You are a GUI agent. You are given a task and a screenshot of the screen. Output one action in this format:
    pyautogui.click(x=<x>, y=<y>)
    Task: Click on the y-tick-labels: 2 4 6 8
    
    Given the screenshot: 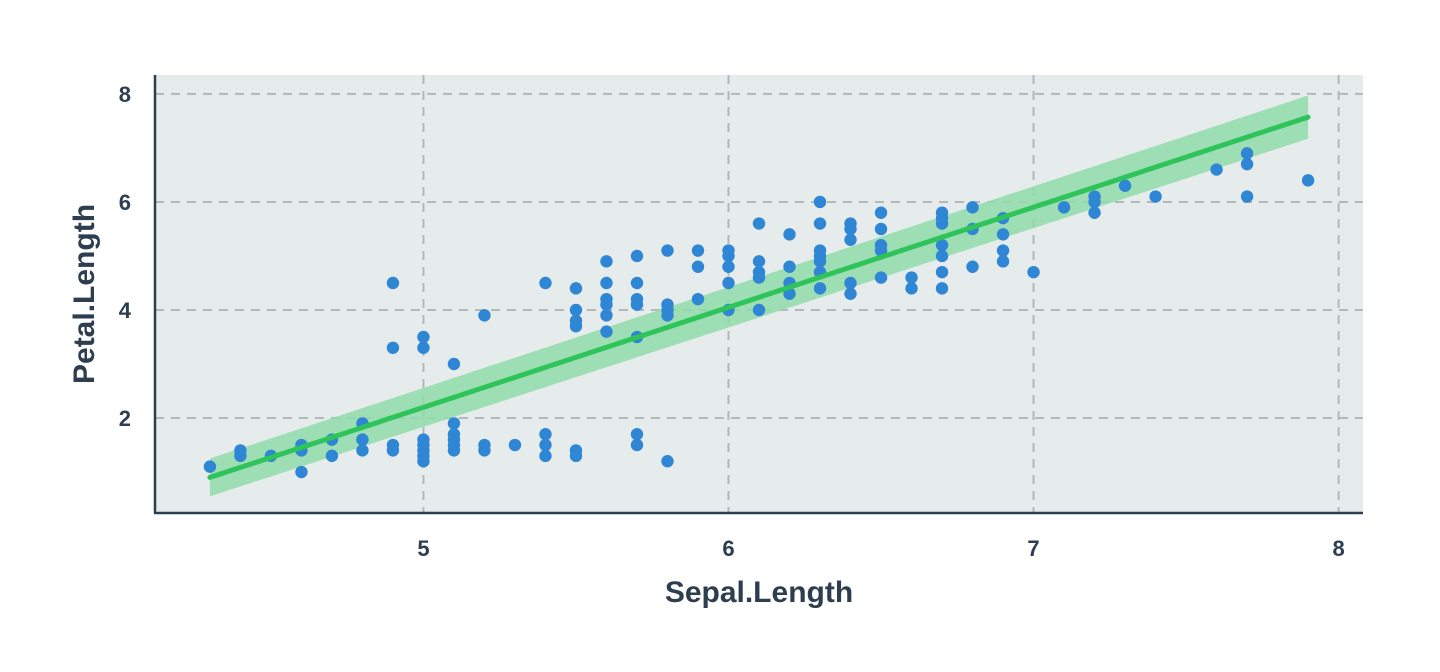 What is the action you would take?
    pyautogui.click(x=125, y=256)
    